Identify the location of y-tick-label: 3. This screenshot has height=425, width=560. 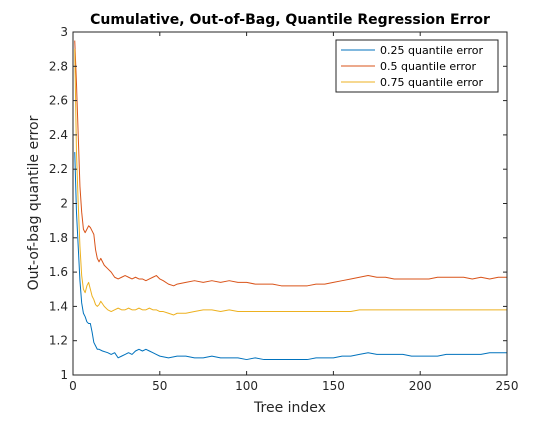
(64, 32).